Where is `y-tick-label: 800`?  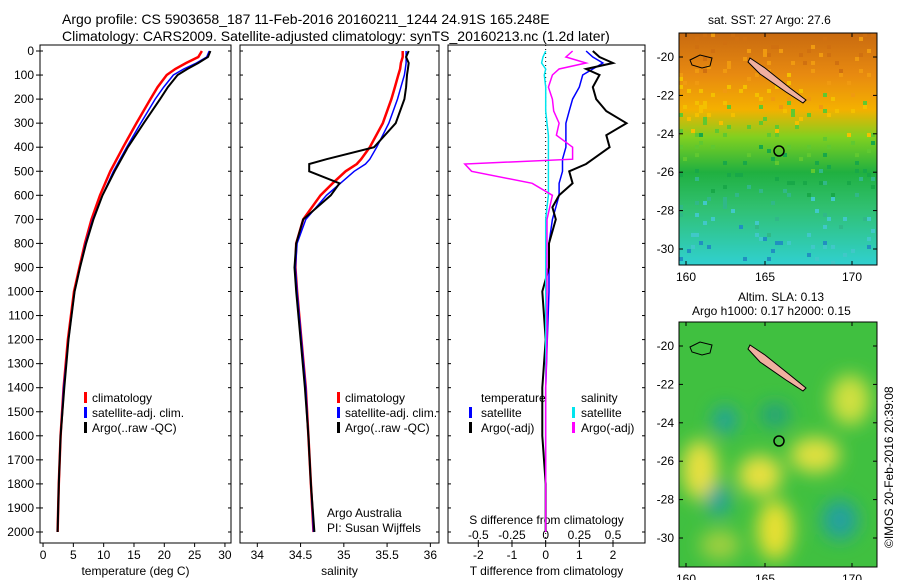
y-tick-label: 800 is located at coordinates (24, 243).